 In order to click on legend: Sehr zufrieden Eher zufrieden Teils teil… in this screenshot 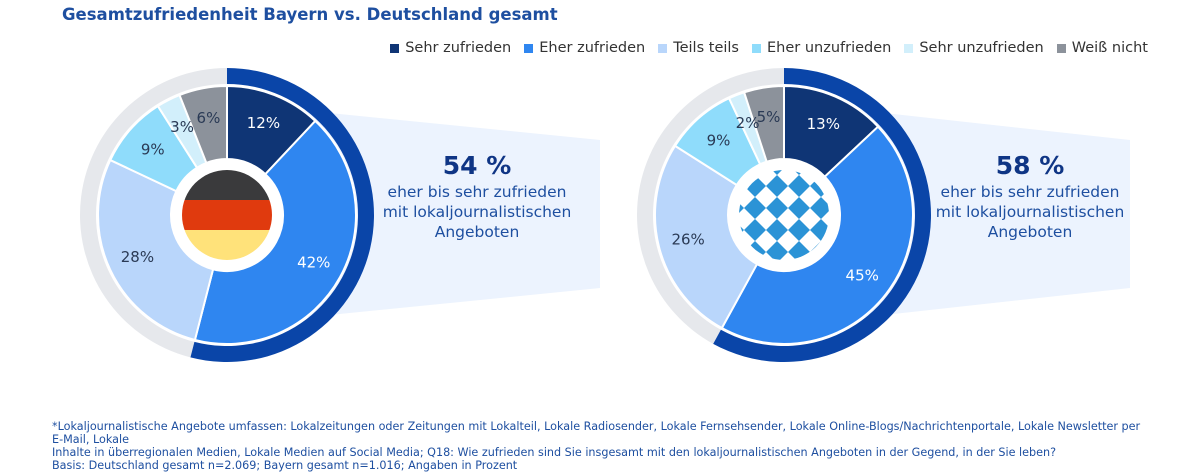, I will do `click(769, 48)`.